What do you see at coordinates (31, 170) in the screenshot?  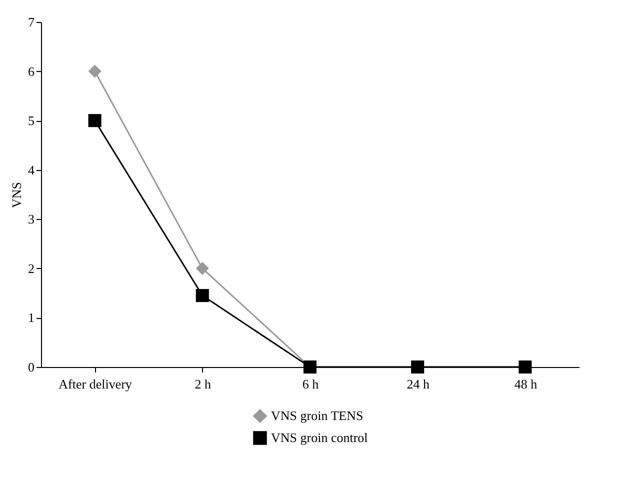 I see `y-tick-label: 4` at bounding box center [31, 170].